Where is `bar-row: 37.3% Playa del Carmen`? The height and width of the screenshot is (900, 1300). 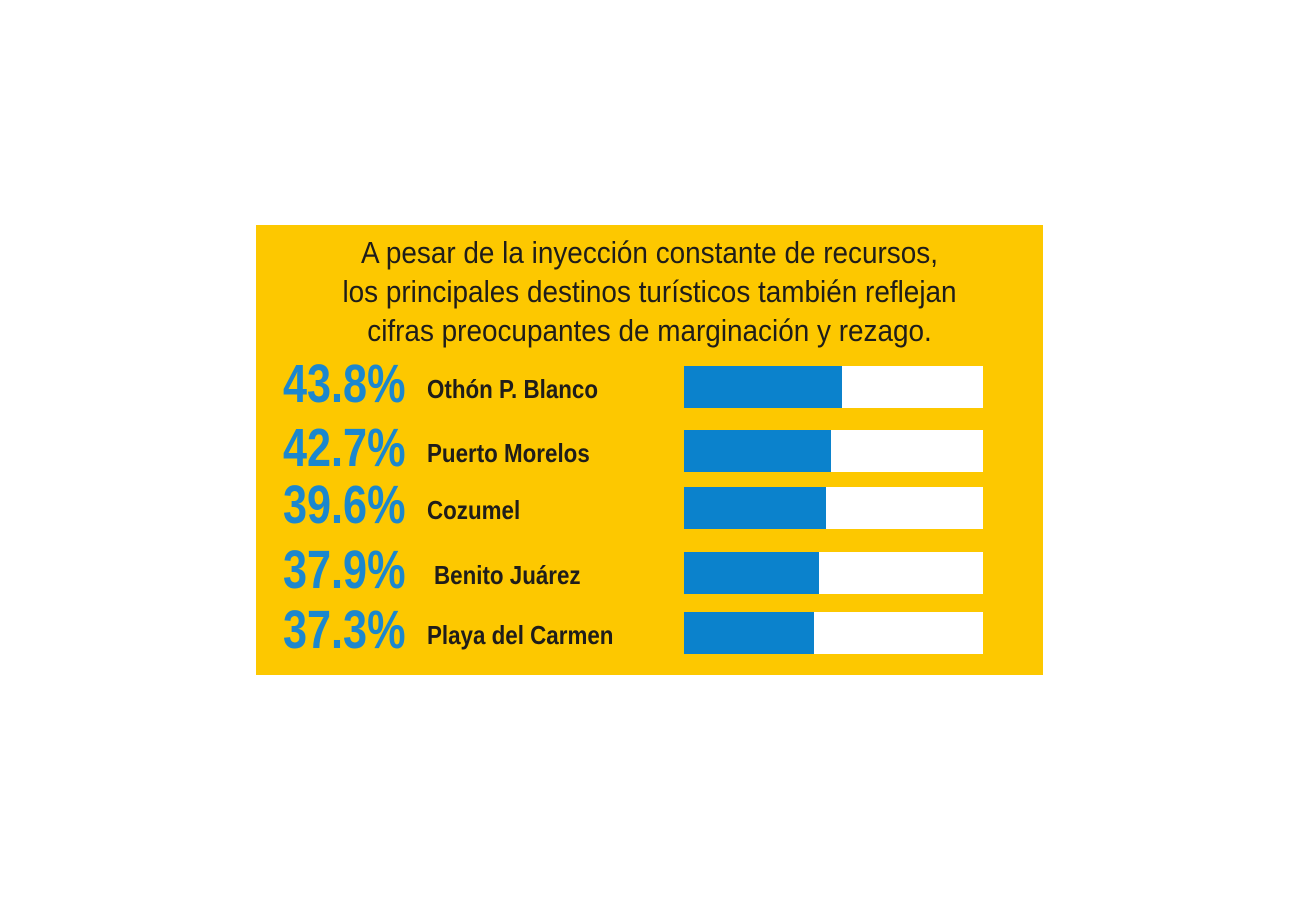
bar-row: 37.3% Playa del Carmen is located at coordinates (649, 631).